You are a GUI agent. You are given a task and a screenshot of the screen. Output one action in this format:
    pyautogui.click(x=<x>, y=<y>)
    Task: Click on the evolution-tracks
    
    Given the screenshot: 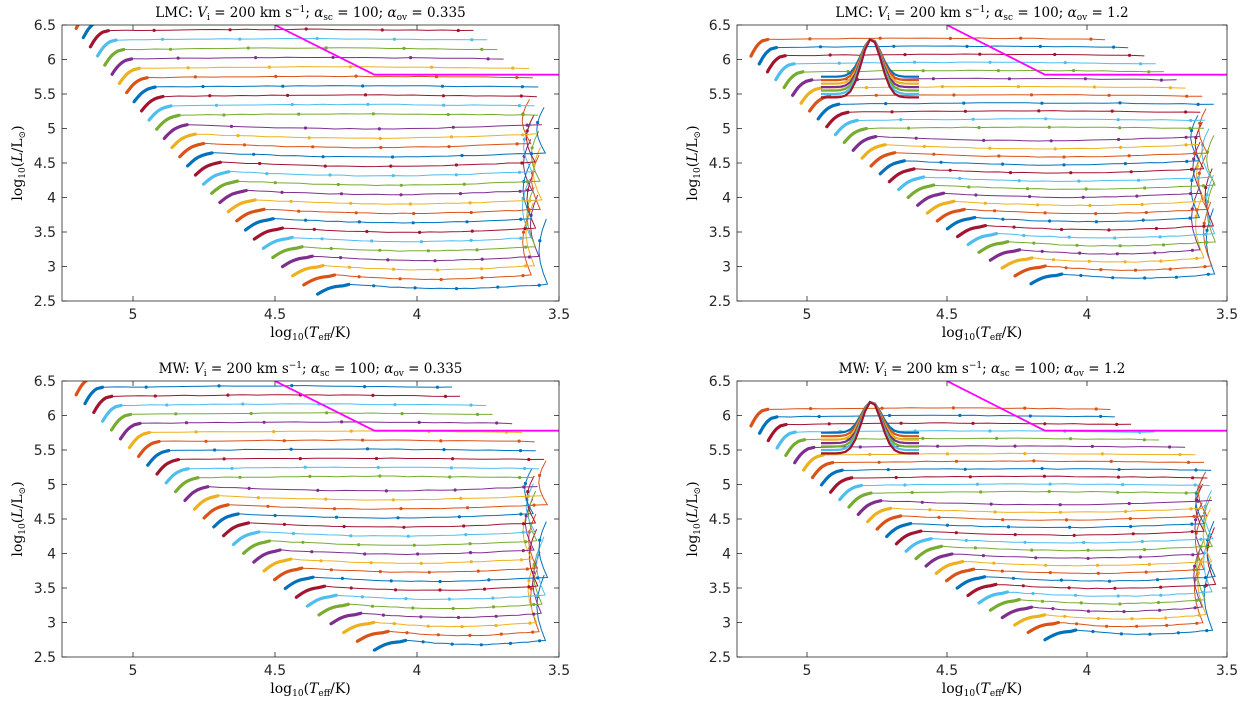 What is the action you would take?
    pyautogui.click(x=988, y=155)
    